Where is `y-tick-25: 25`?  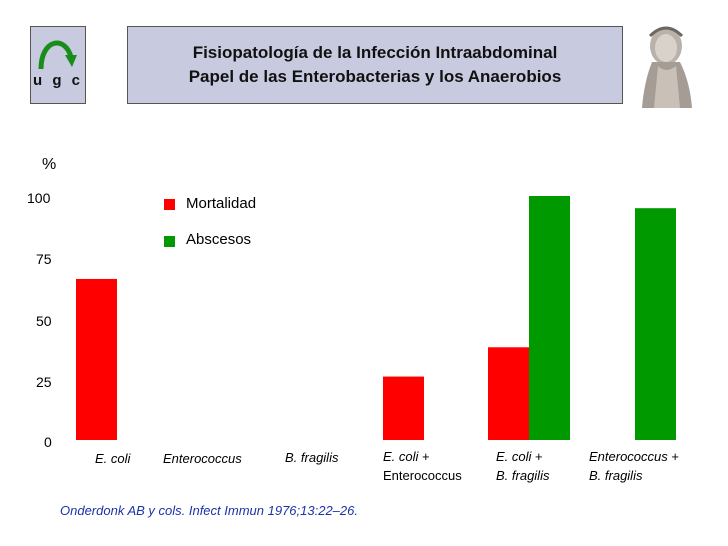 y-tick-25: 25 is located at coordinates (44, 382).